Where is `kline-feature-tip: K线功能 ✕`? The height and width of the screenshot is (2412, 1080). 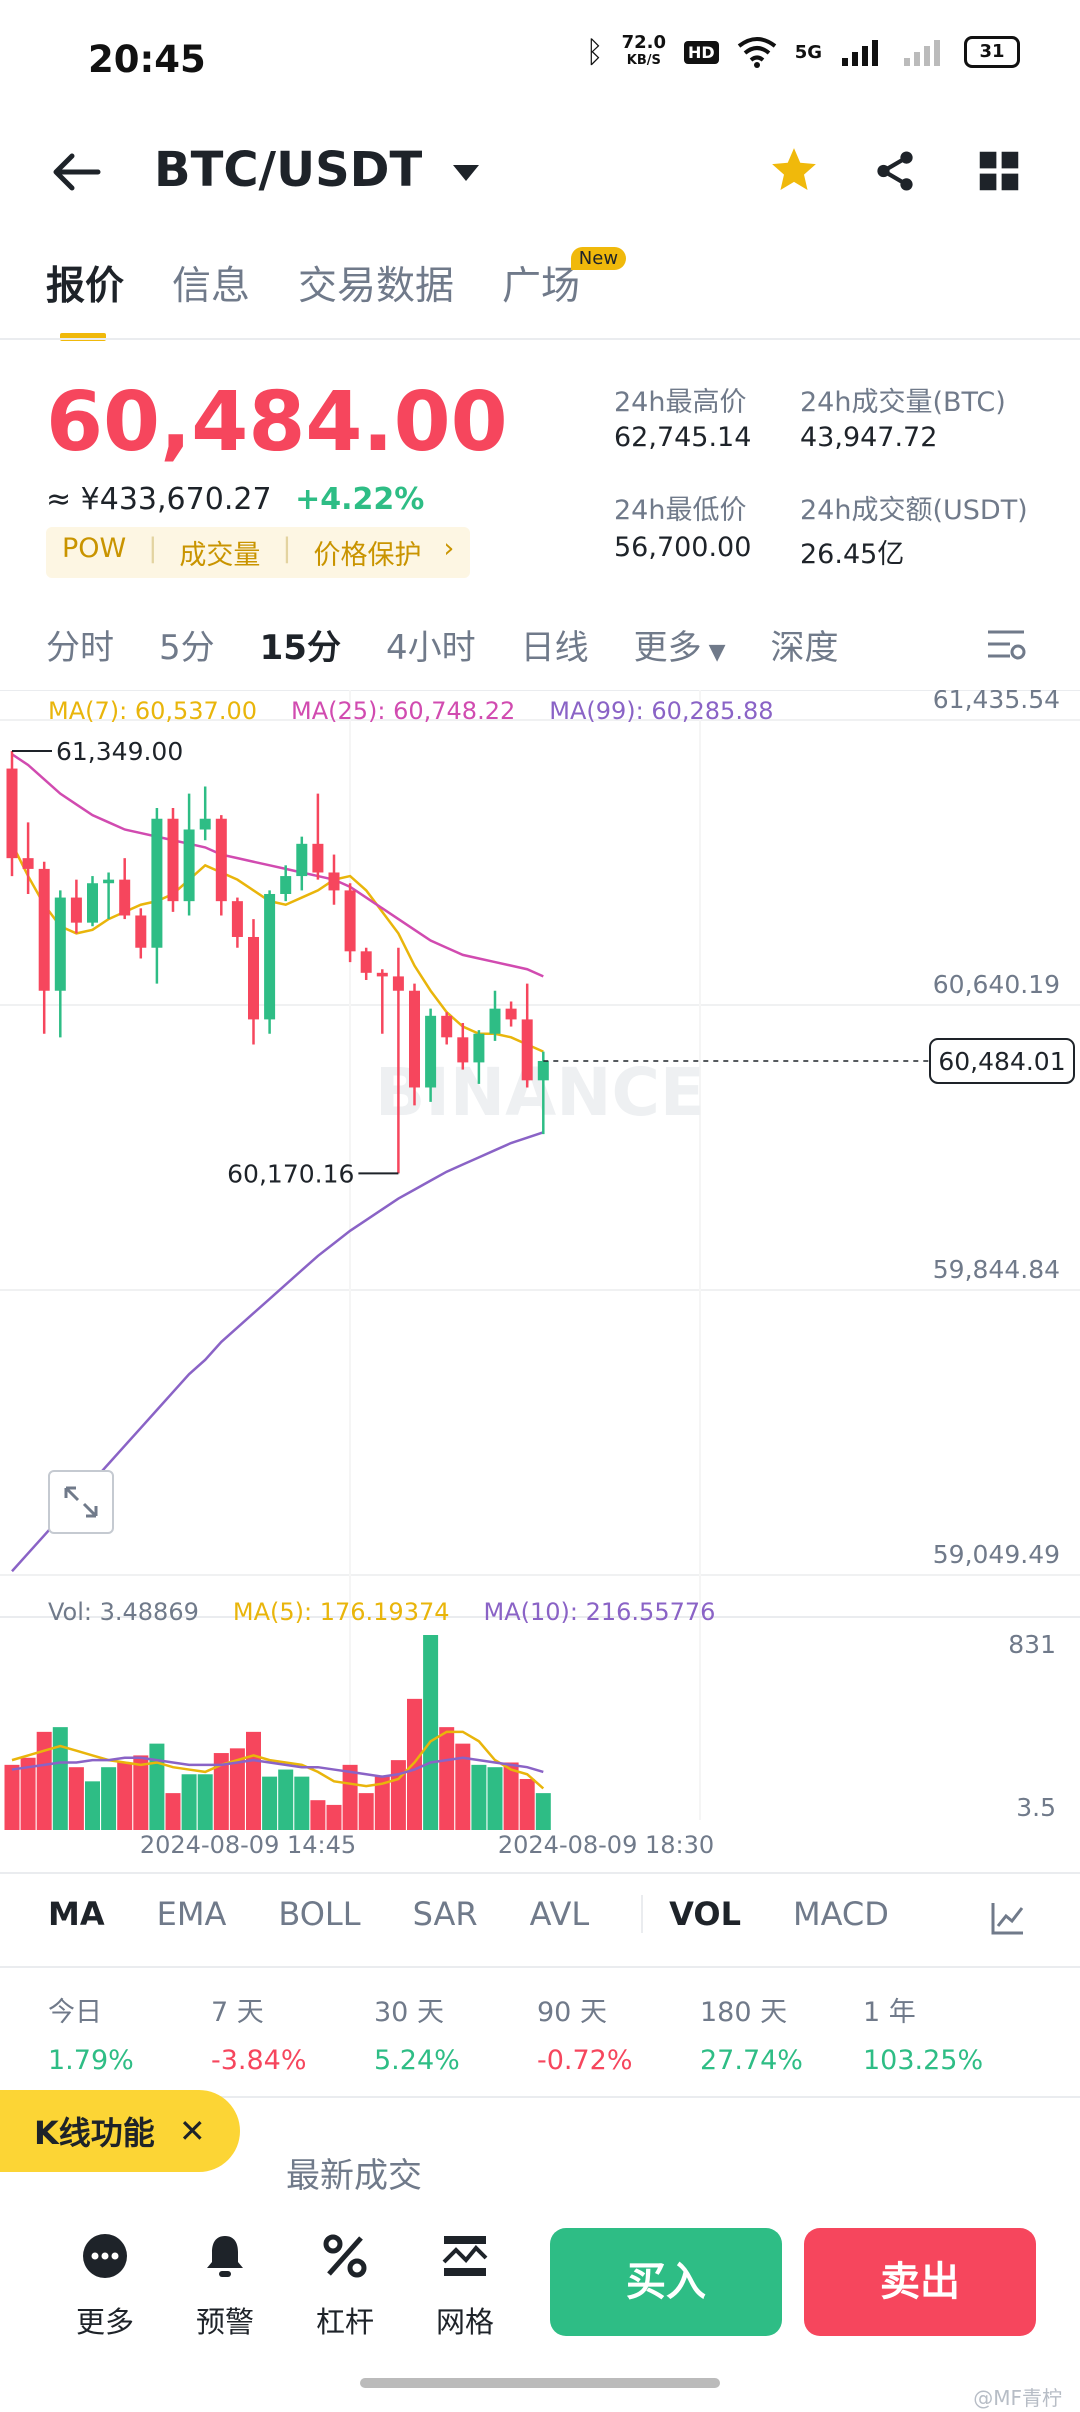
kline-feature-tip: K线功能 ✕ is located at coordinates (120, 2131).